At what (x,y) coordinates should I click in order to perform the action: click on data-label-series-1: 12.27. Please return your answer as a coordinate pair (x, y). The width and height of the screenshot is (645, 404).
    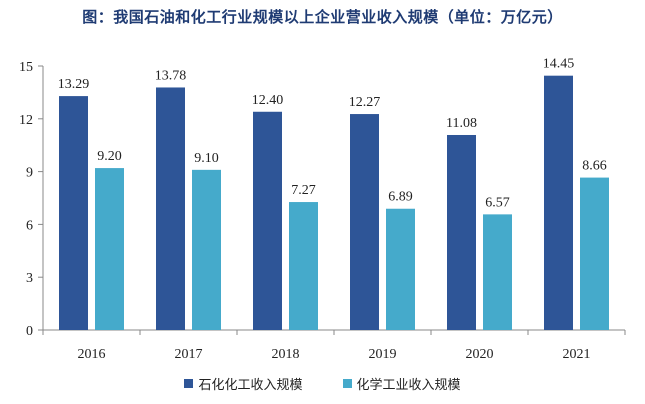
    Looking at the image, I should click on (365, 102).